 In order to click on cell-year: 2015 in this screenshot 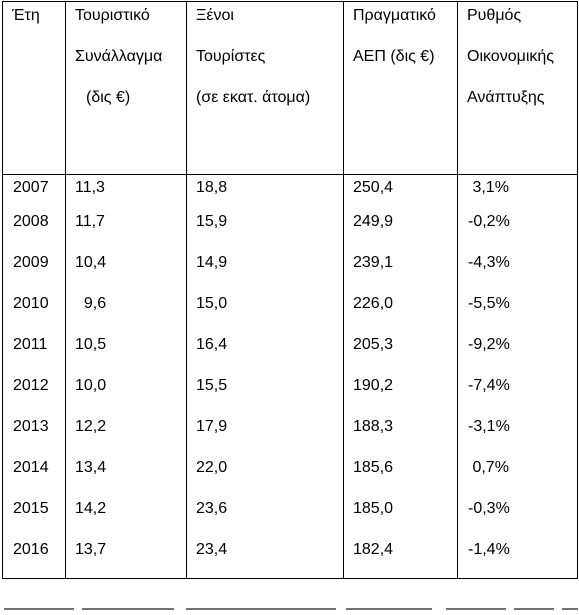, I will do `click(34, 517)`.